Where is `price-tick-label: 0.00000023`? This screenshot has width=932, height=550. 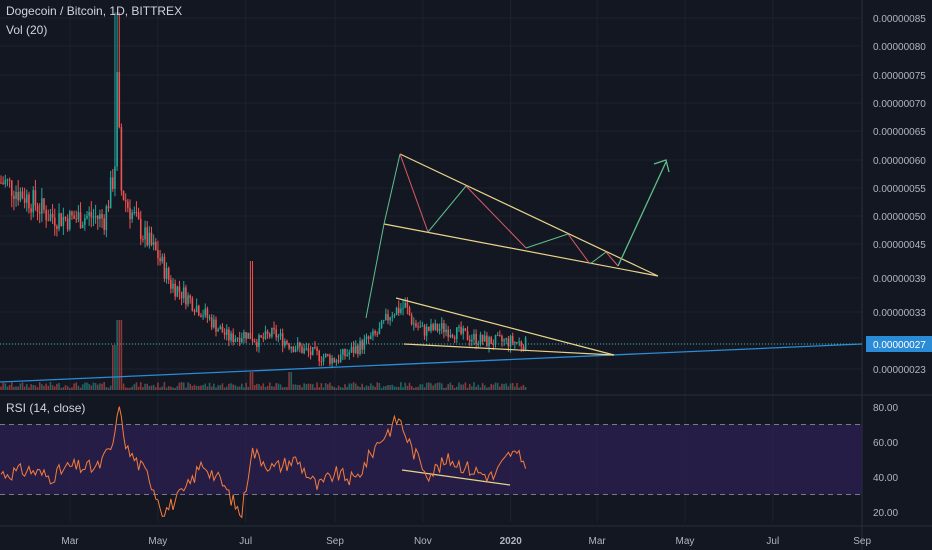 price-tick-label: 0.00000023 is located at coordinates (899, 370).